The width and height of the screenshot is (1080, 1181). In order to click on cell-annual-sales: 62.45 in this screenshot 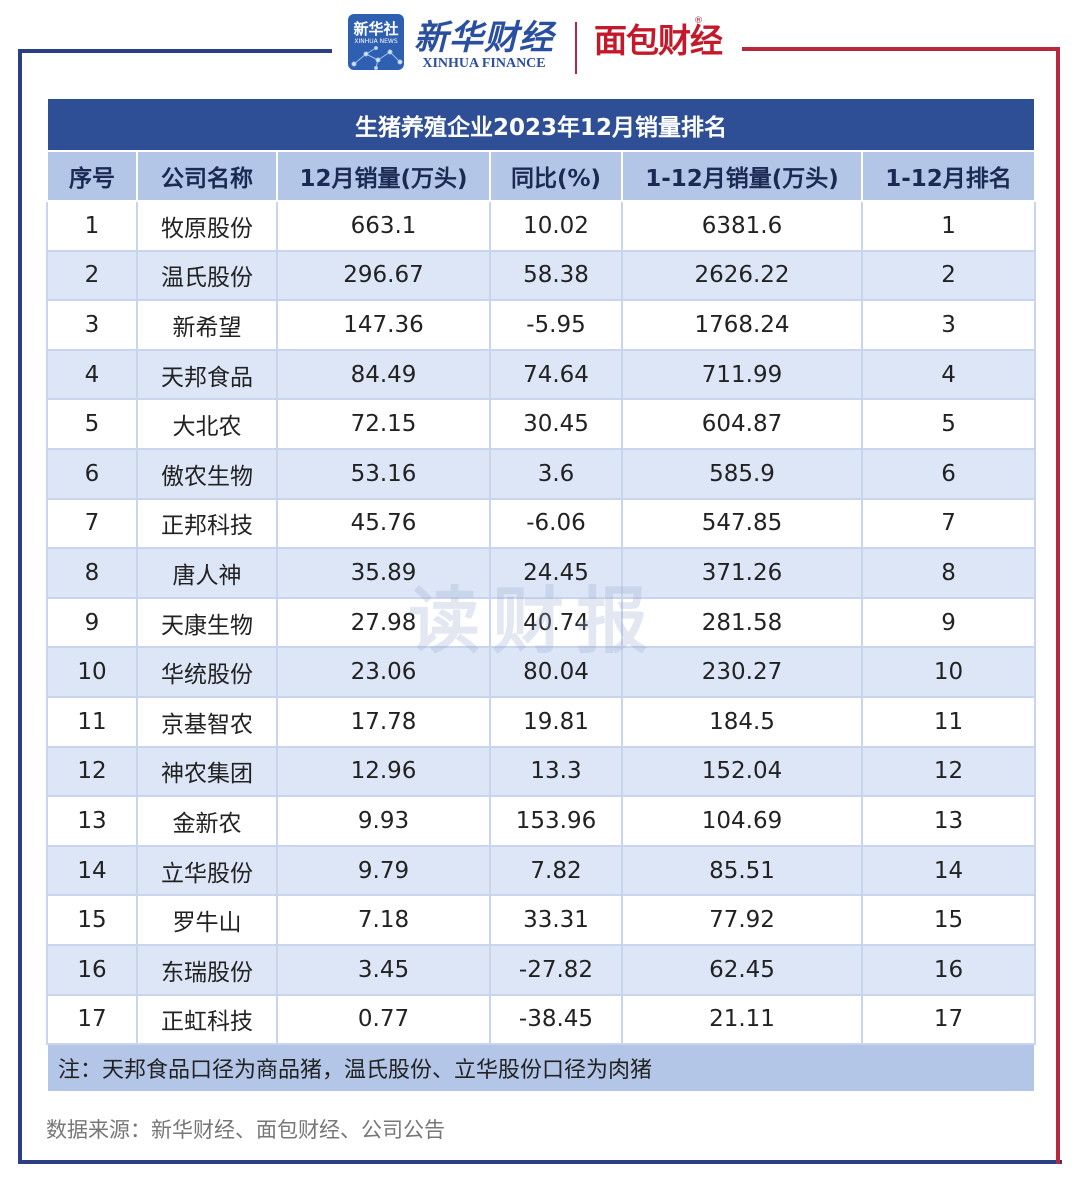, I will do `click(742, 969)`.